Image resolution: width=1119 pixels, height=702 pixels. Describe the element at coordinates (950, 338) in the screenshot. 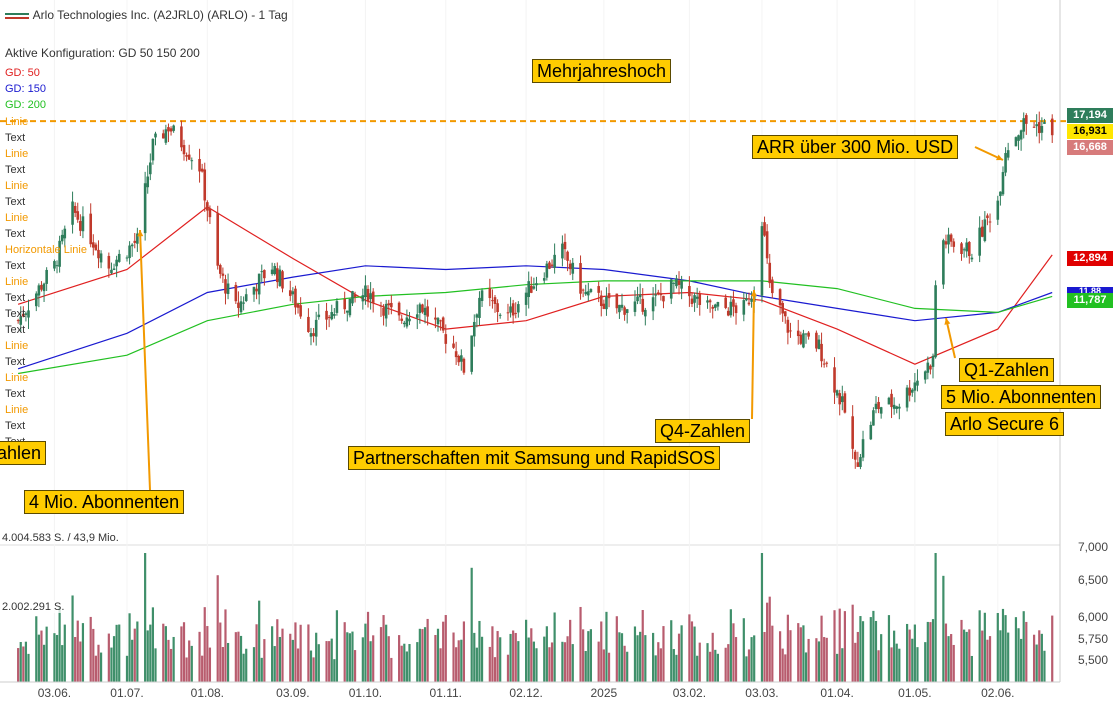

I see `arrow-line` at that location.